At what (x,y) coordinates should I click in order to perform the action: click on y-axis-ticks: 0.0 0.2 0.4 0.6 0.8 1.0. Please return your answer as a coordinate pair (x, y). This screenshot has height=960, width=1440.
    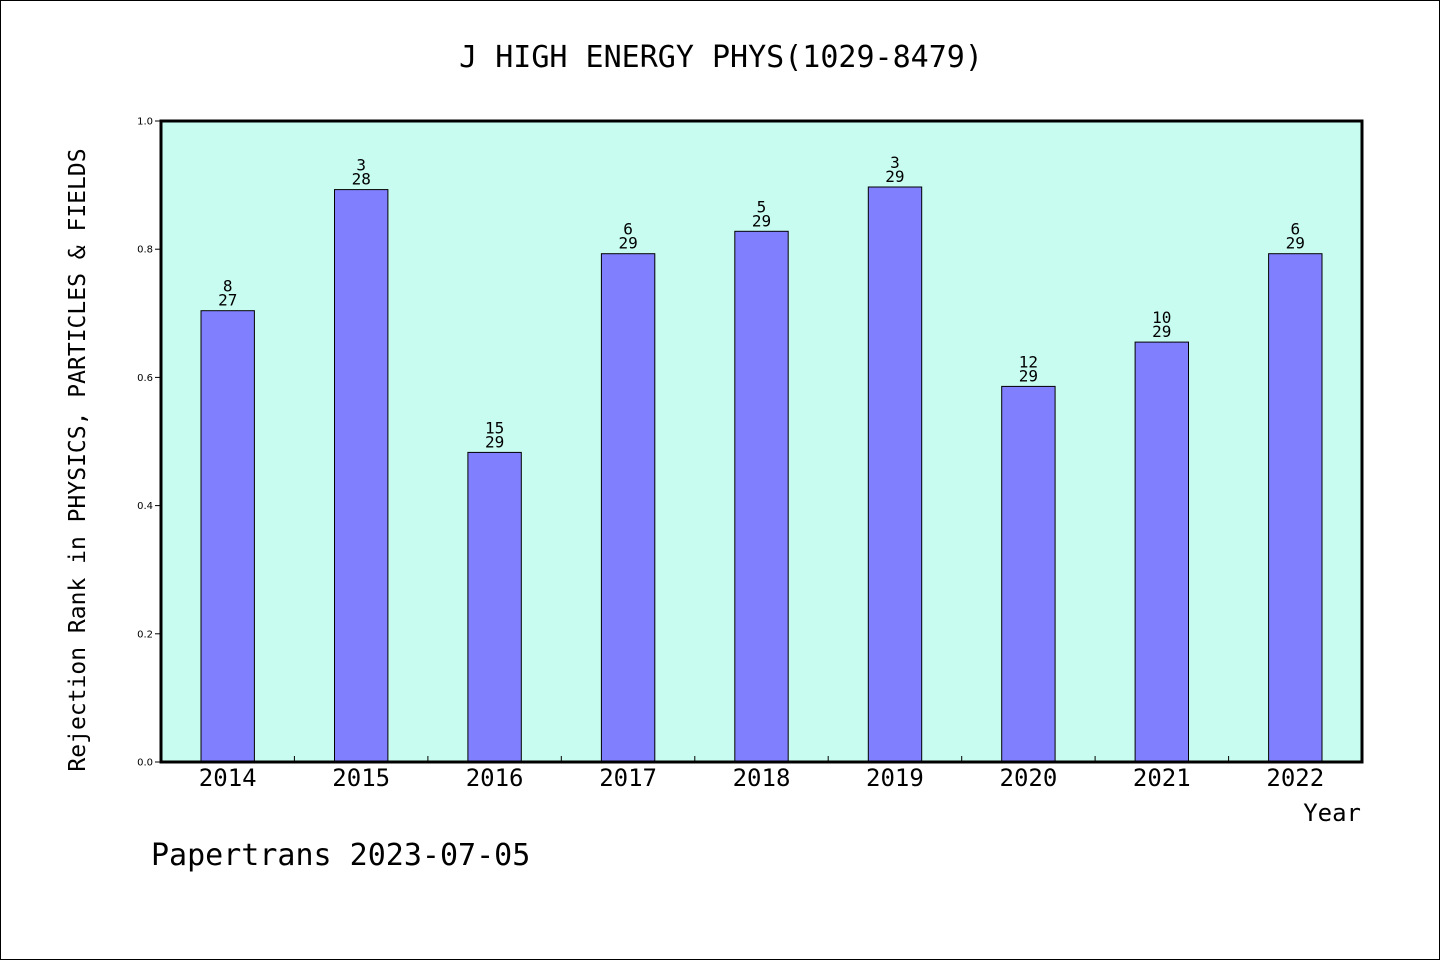
    Looking at the image, I should click on (149, 443).